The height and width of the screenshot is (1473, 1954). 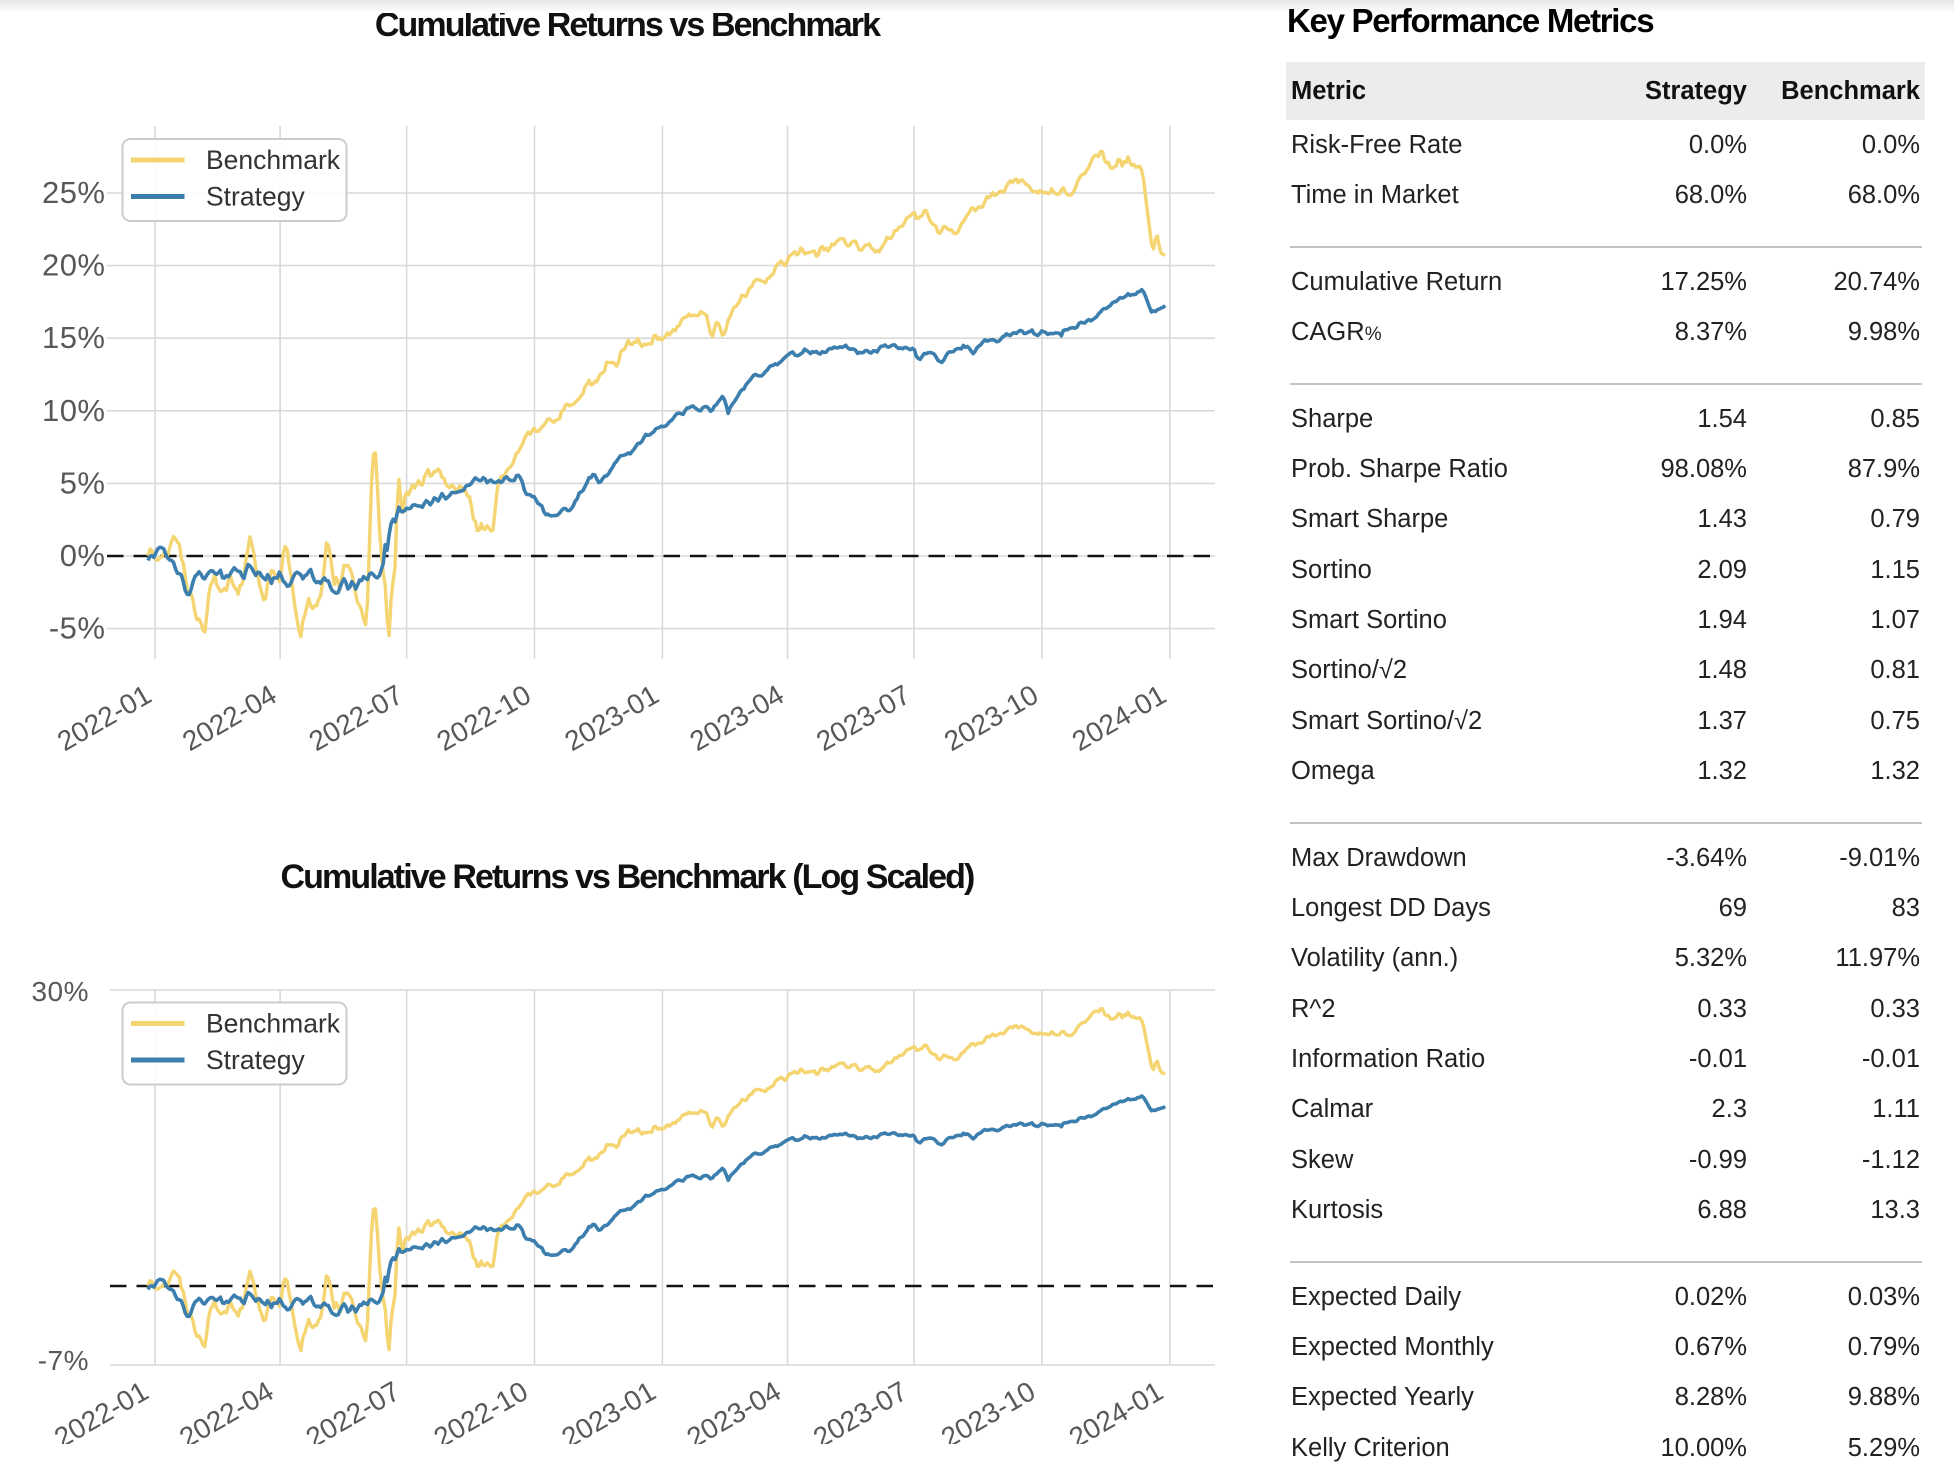 What do you see at coordinates (60, 991) in the screenshot?
I see `svg-text: 30%` at bounding box center [60, 991].